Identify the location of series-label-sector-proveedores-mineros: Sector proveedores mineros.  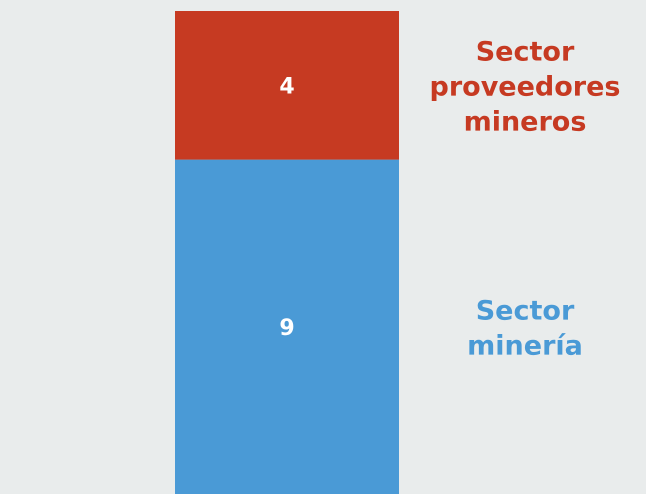
(525, 86).